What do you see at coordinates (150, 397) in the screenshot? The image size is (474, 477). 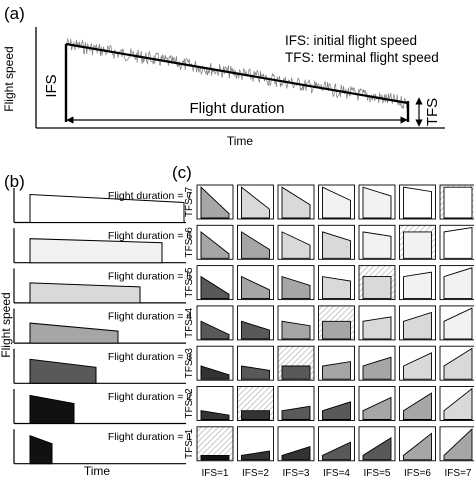 I see `panel-b-row-label: Flight duration = 2` at bounding box center [150, 397].